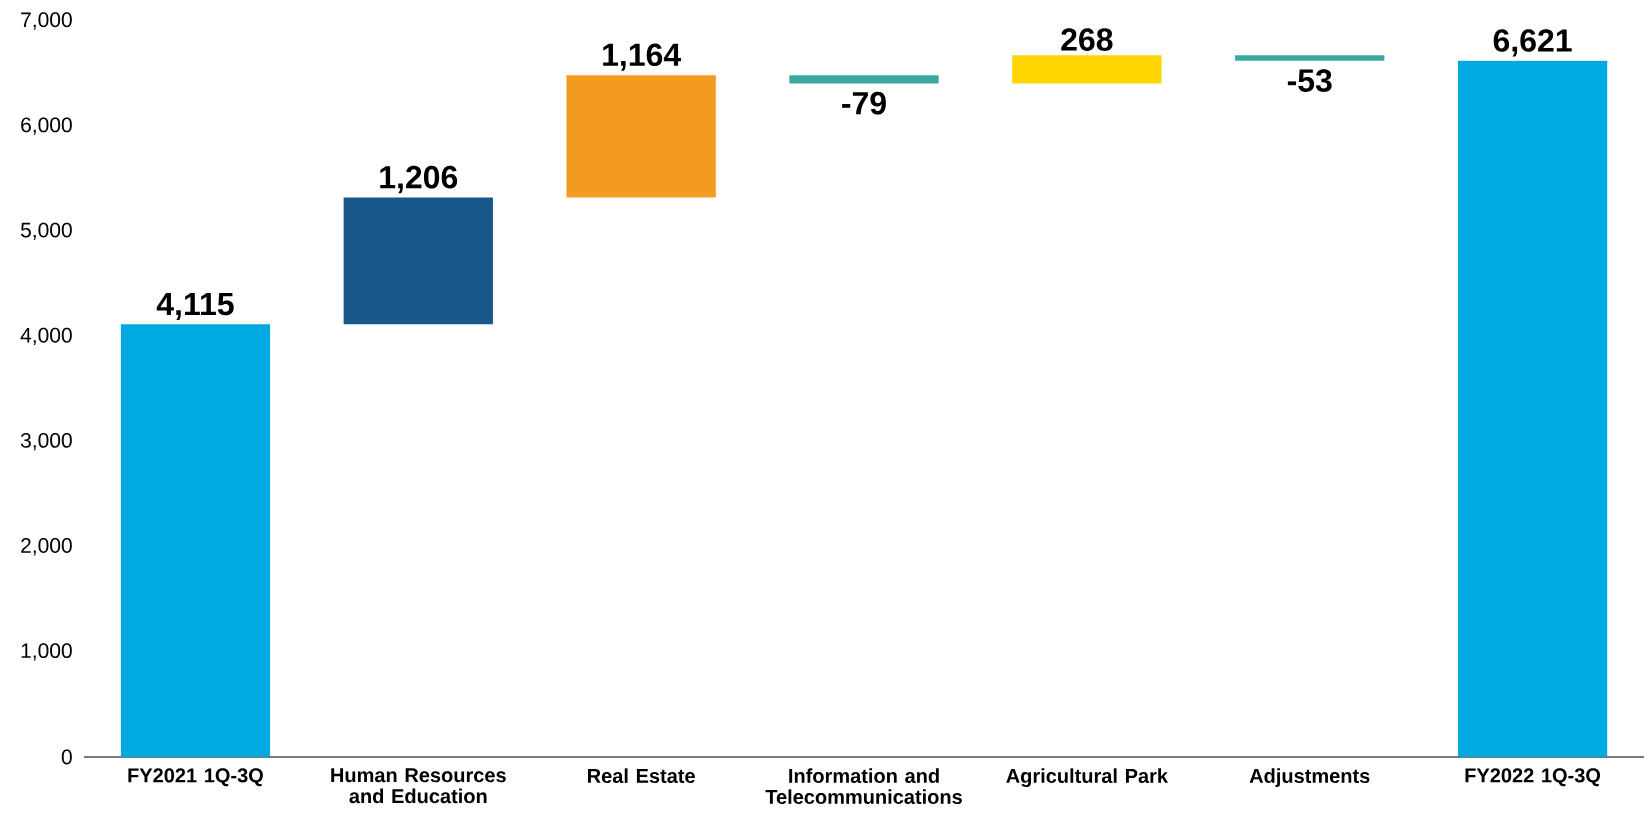  I want to click on y-tick-label: 4,000, so click(46, 336).